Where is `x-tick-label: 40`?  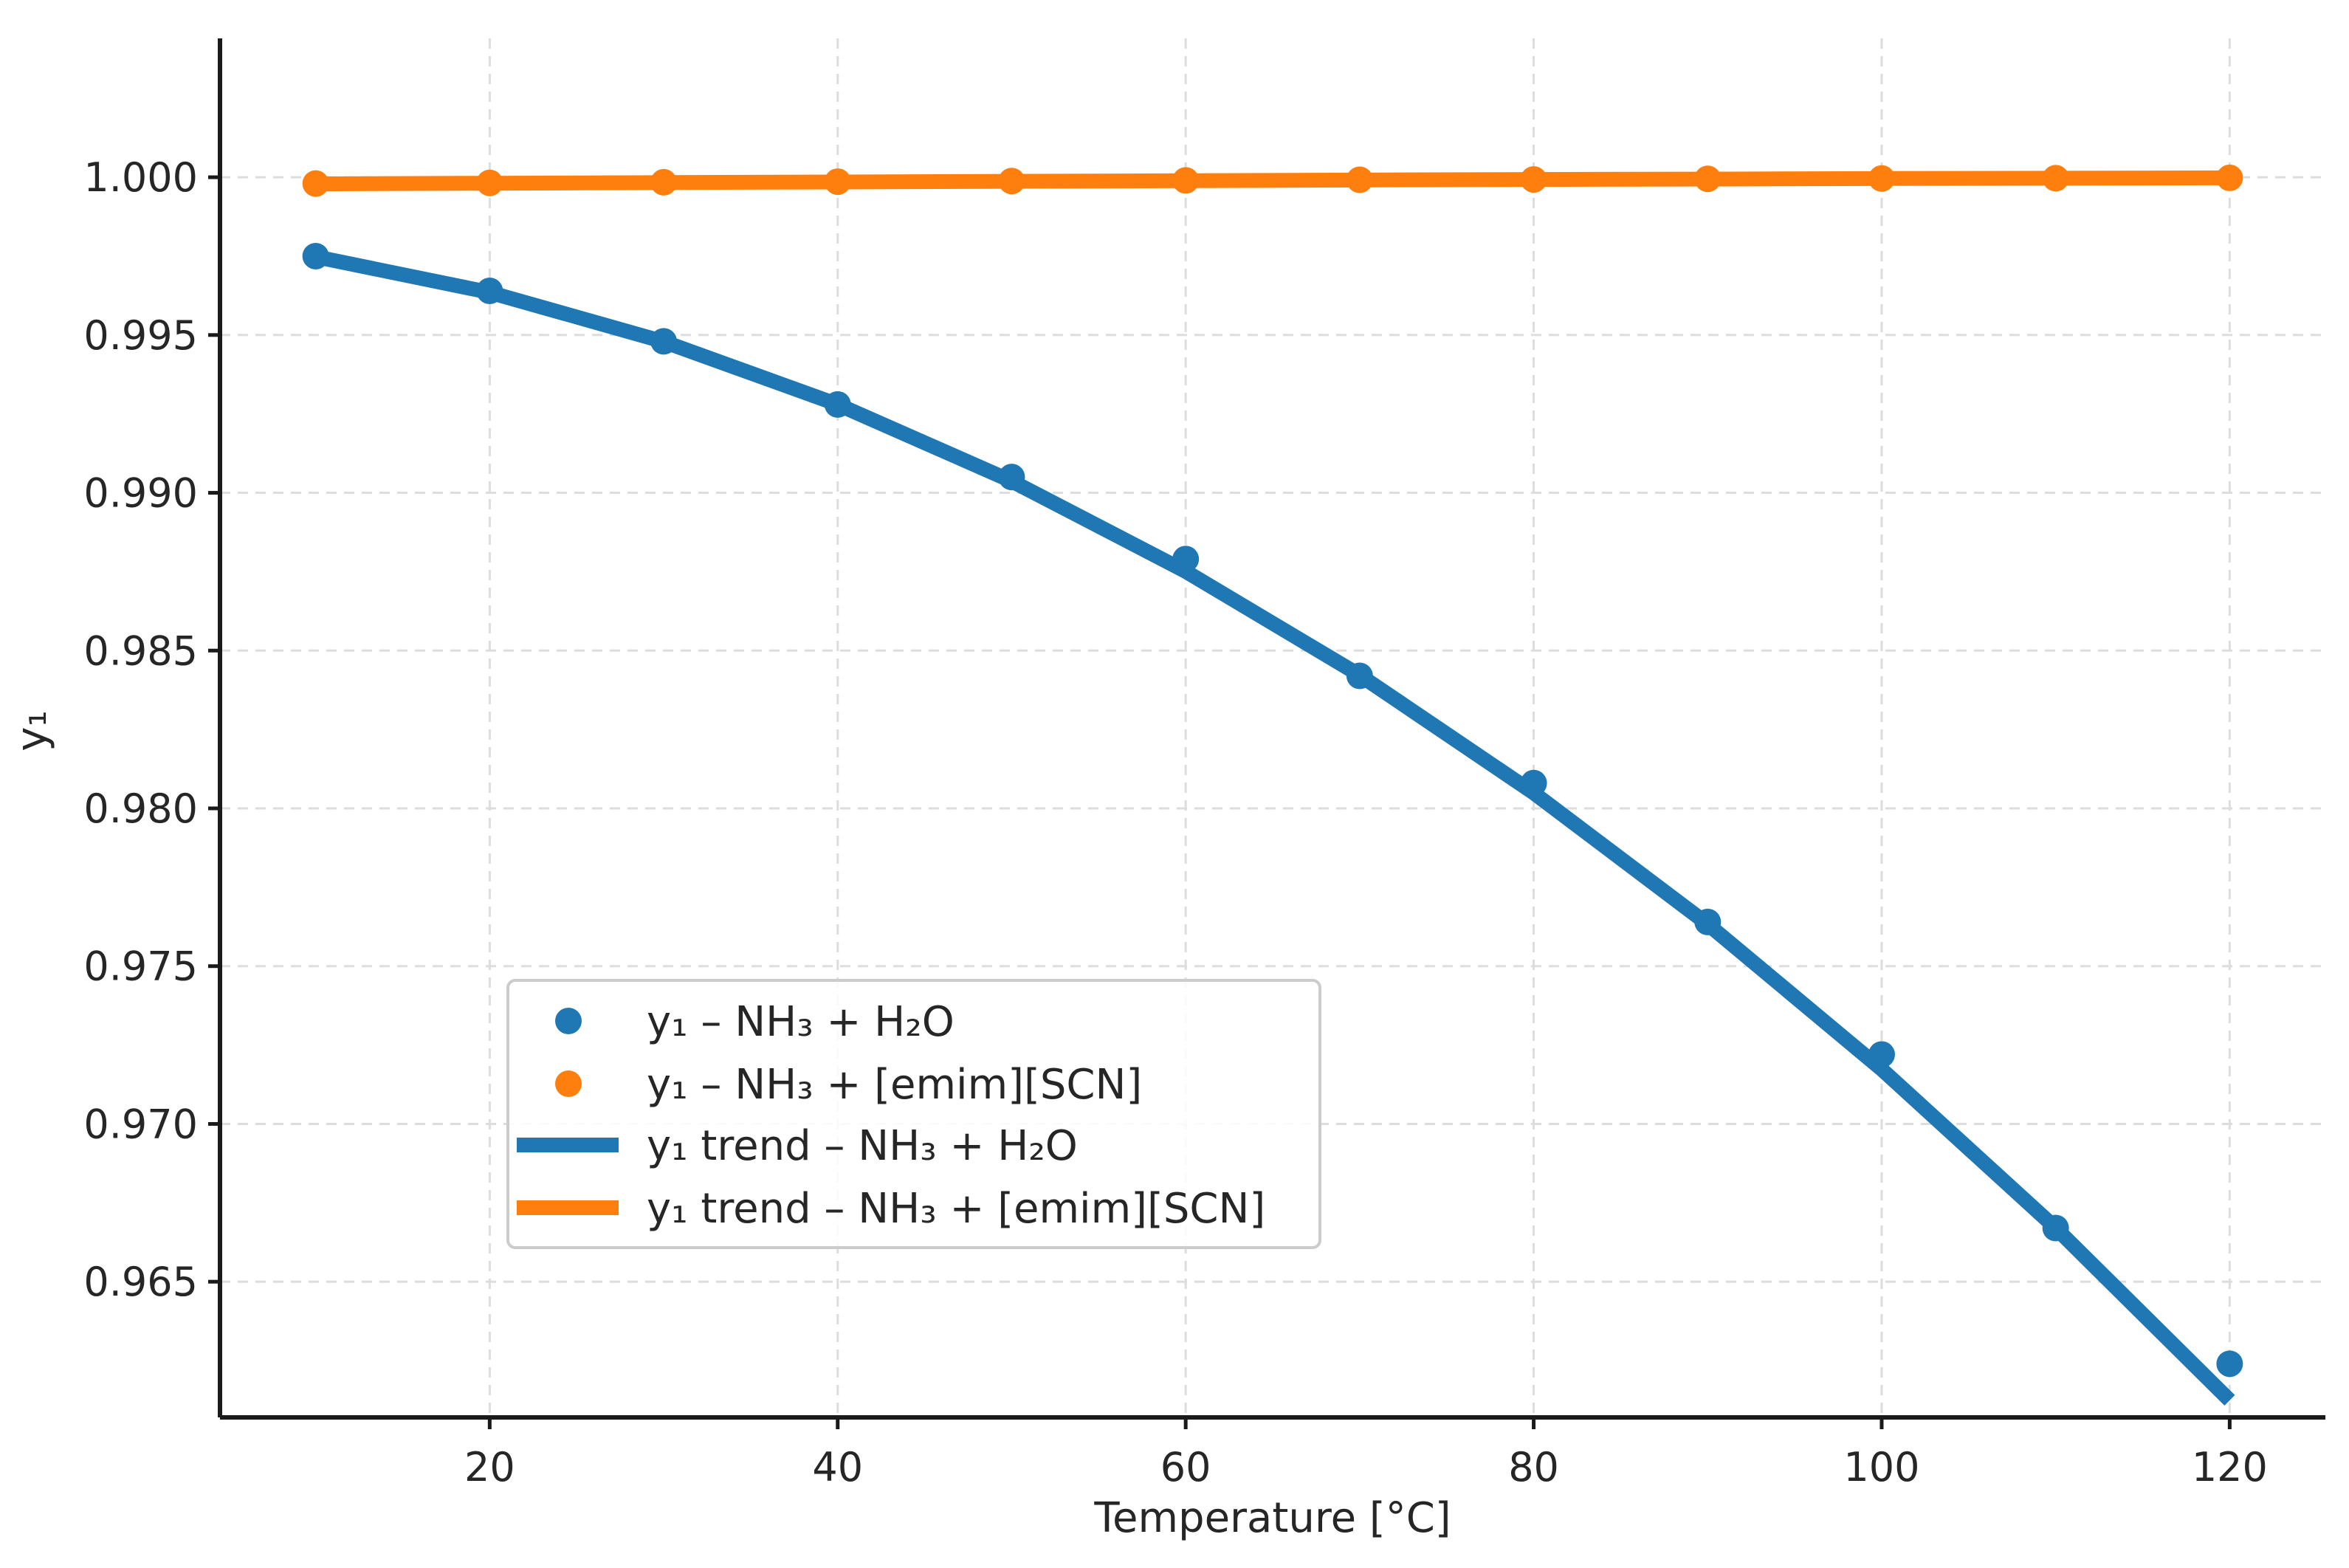 x-tick-label: 40 is located at coordinates (838, 1467).